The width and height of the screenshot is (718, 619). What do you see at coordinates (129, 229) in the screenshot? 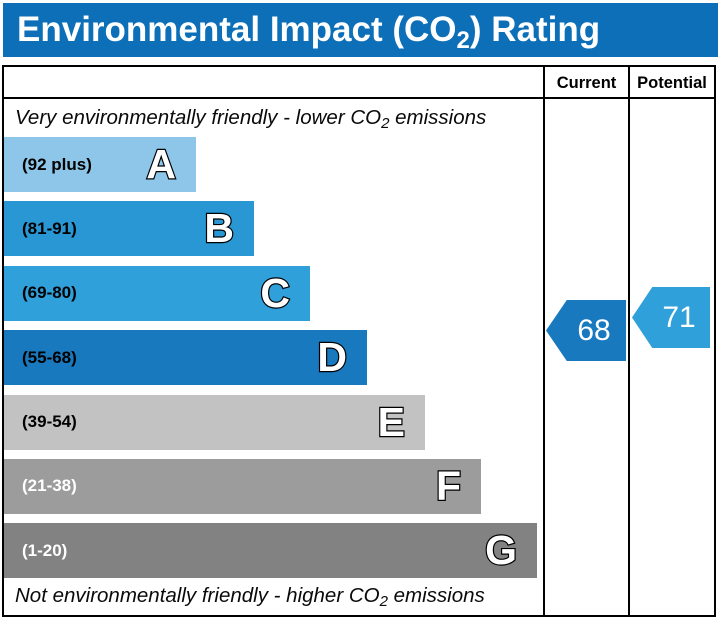
I see `band-row-b: (81-91) B` at bounding box center [129, 229].